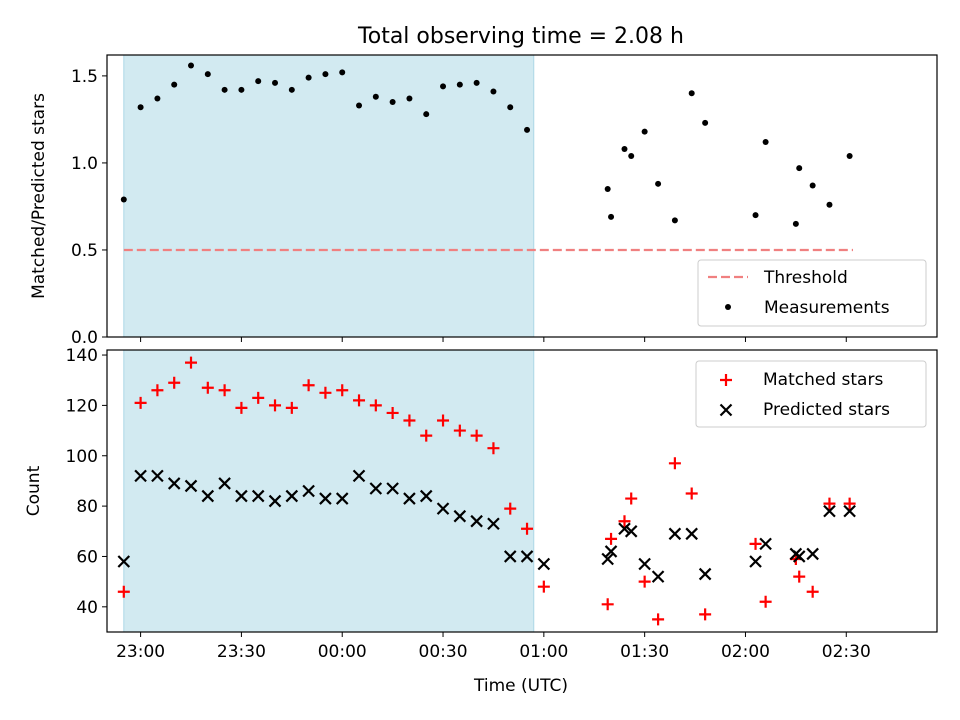 The height and width of the screenshot is (720, 960). Describe the element at coordinates (805, 278) in the screenshot. I see `legend-threshold-label: Threshold` at that location.